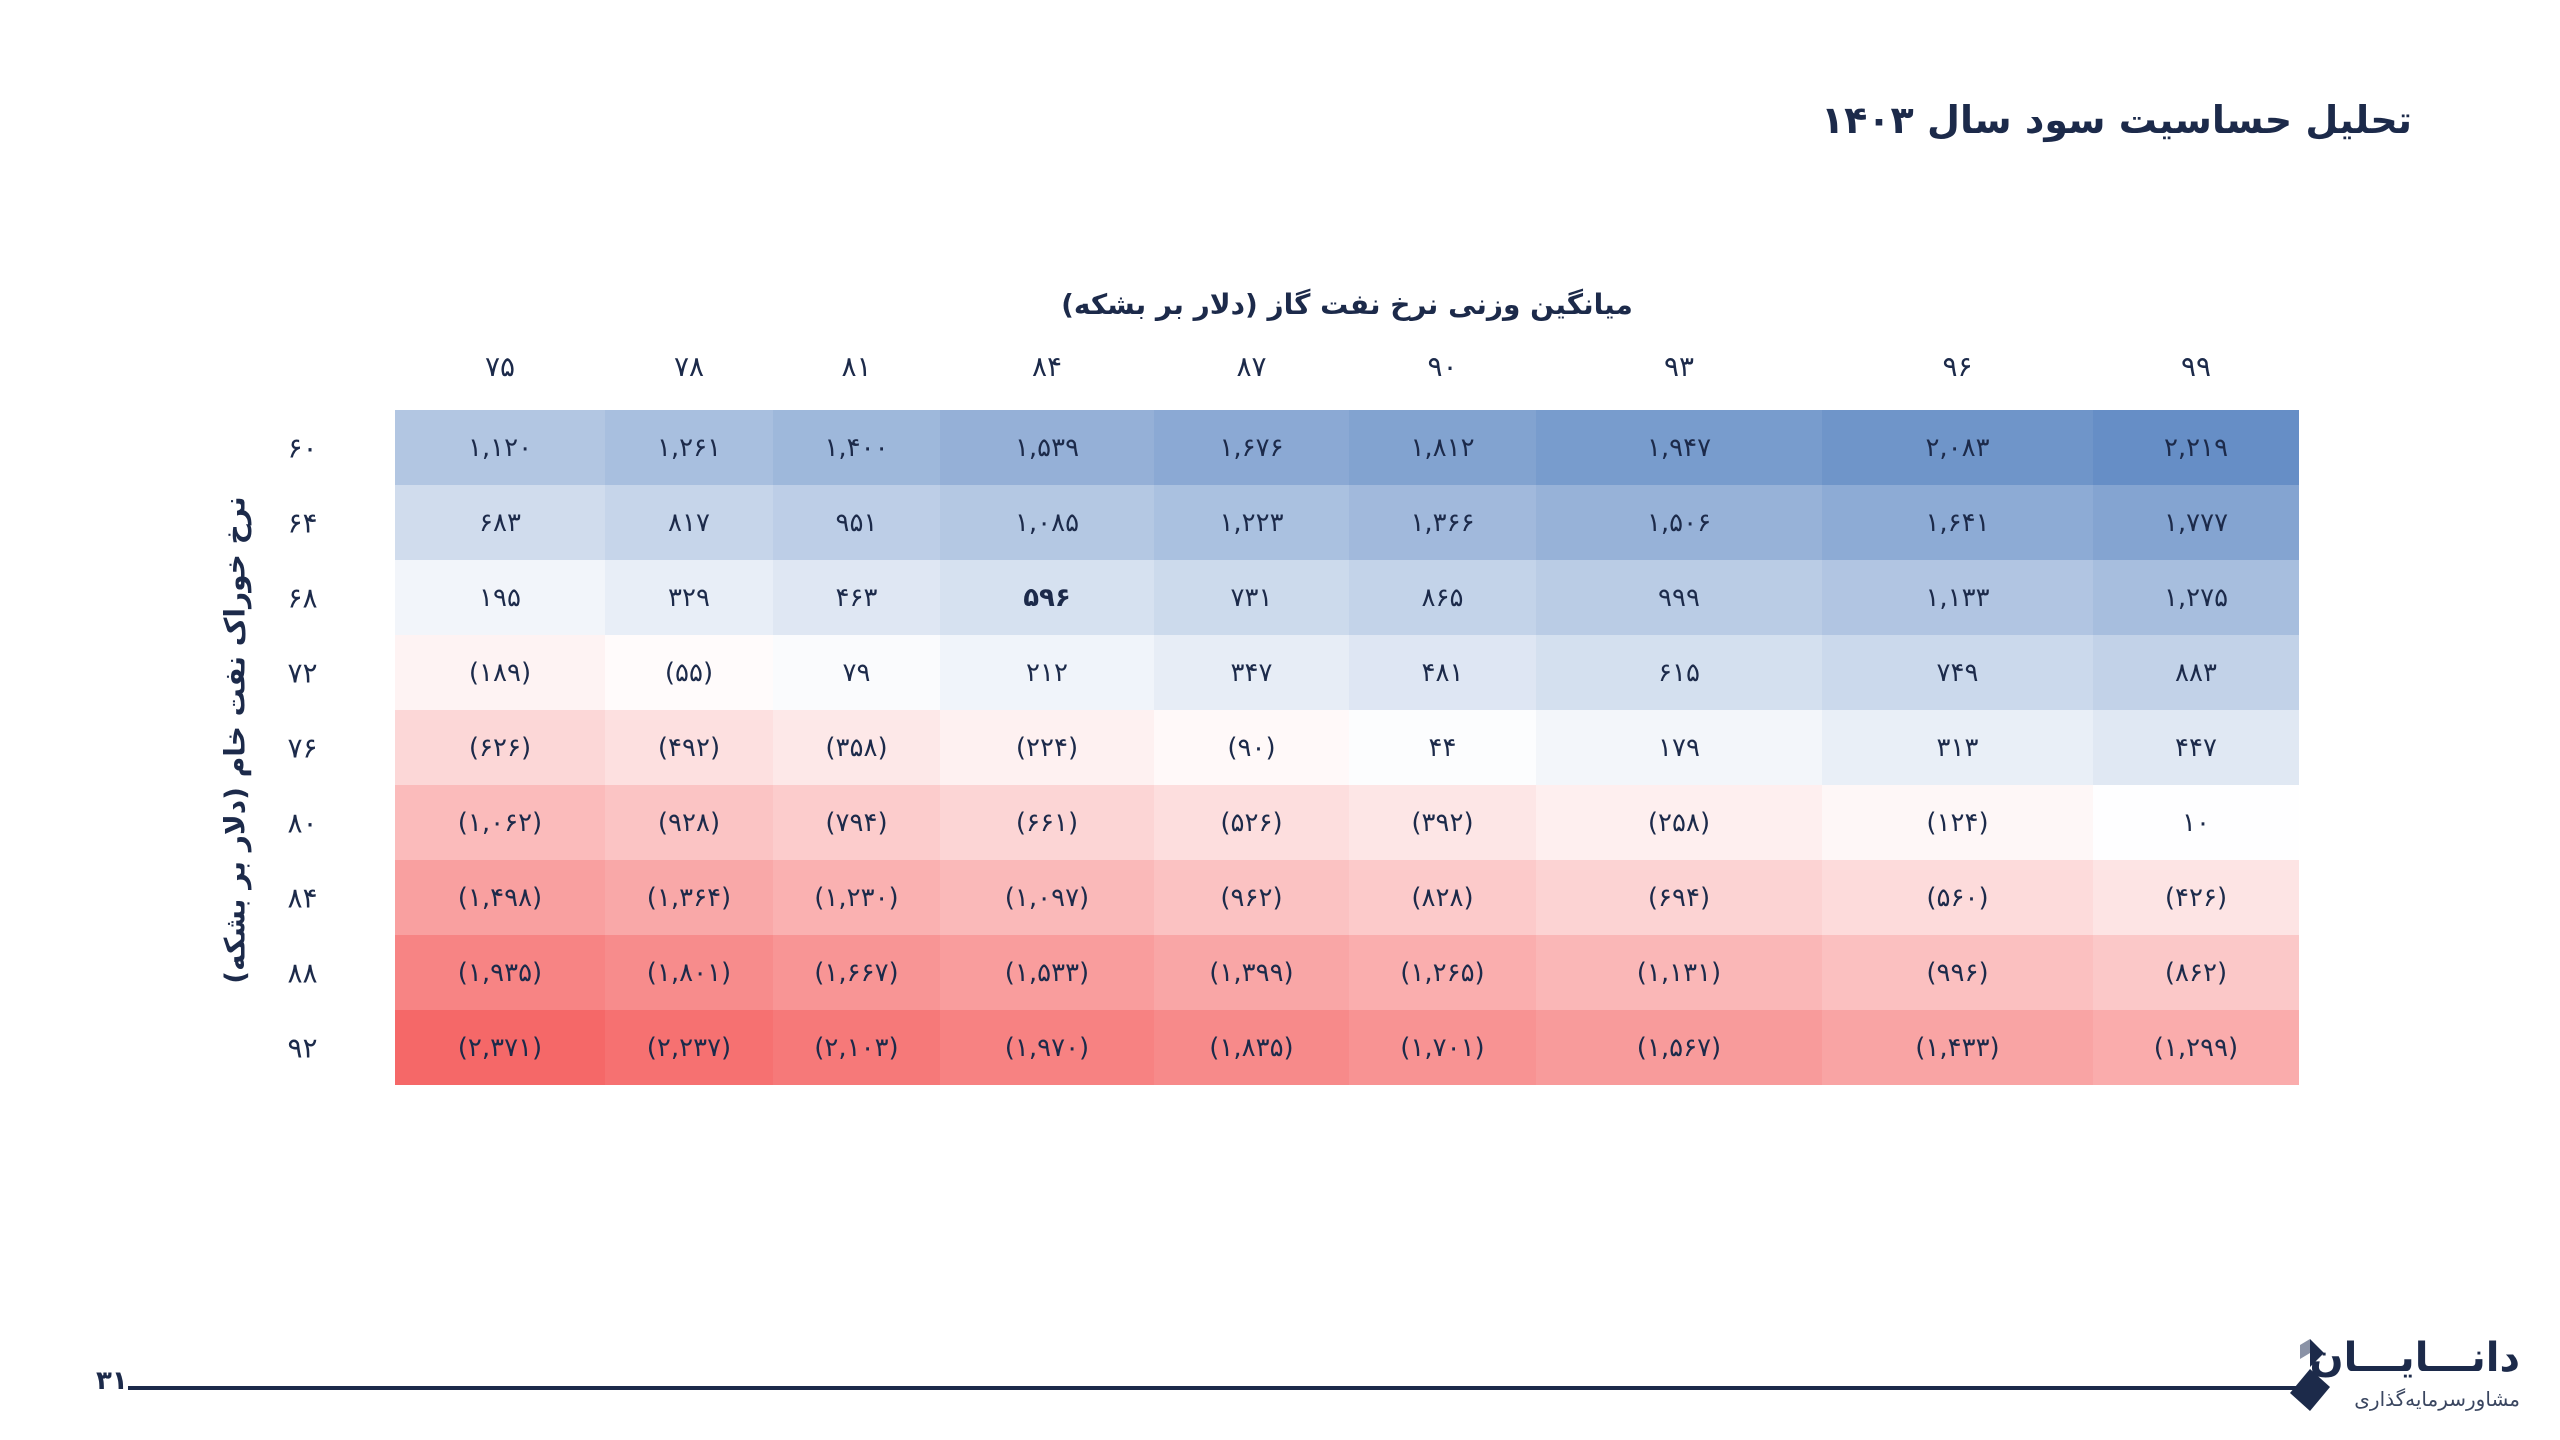  I want to click on heatmap-cell: ۱,۵۳۹, so click(1047, 447).